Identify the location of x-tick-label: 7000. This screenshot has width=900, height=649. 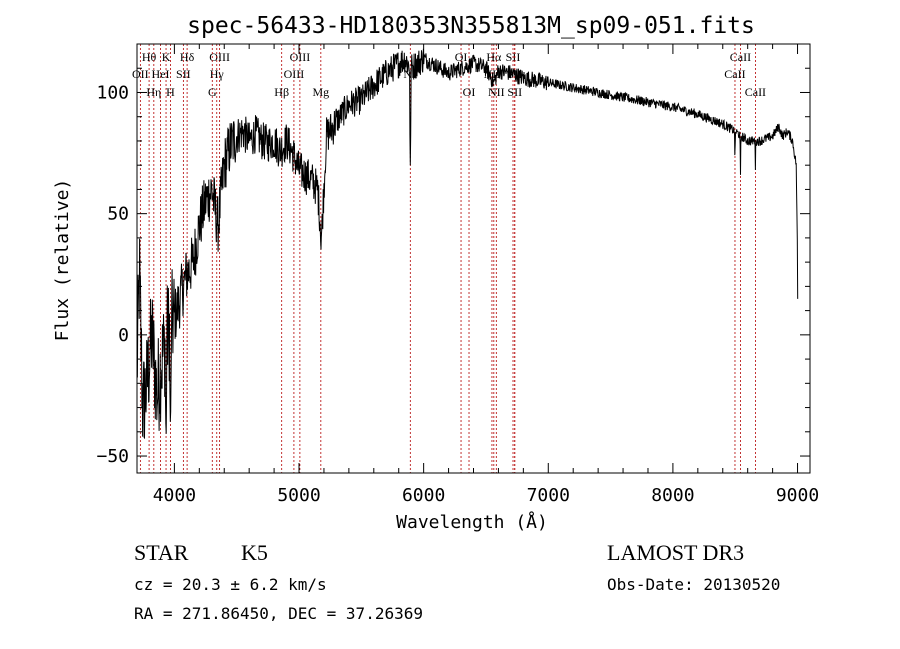
(548, 495).